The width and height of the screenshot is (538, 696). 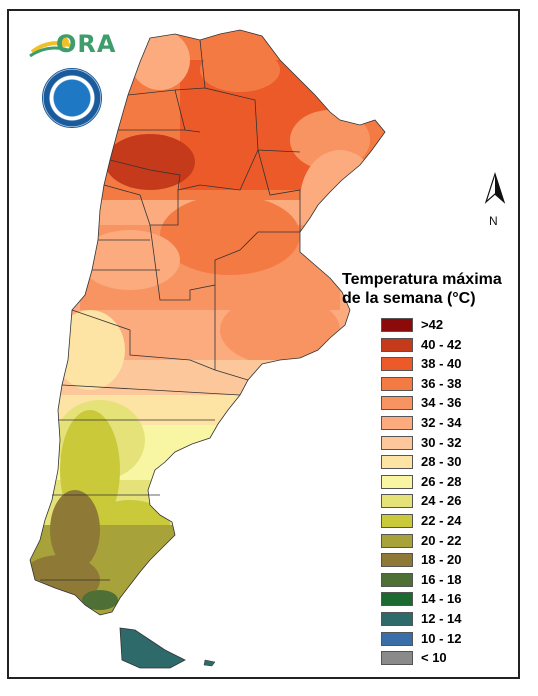 What do you see at coordinates (441, 481) in the screenshot?
I see `legend-label: 26 - 28` at bounding box center [441, 481].